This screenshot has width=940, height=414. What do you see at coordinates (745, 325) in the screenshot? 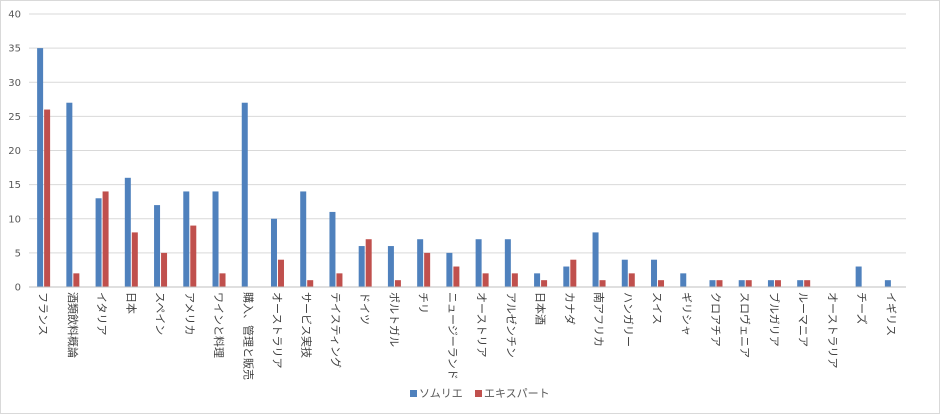
I see `category-label: スロヴェニア` at bounding box center [745, 325].